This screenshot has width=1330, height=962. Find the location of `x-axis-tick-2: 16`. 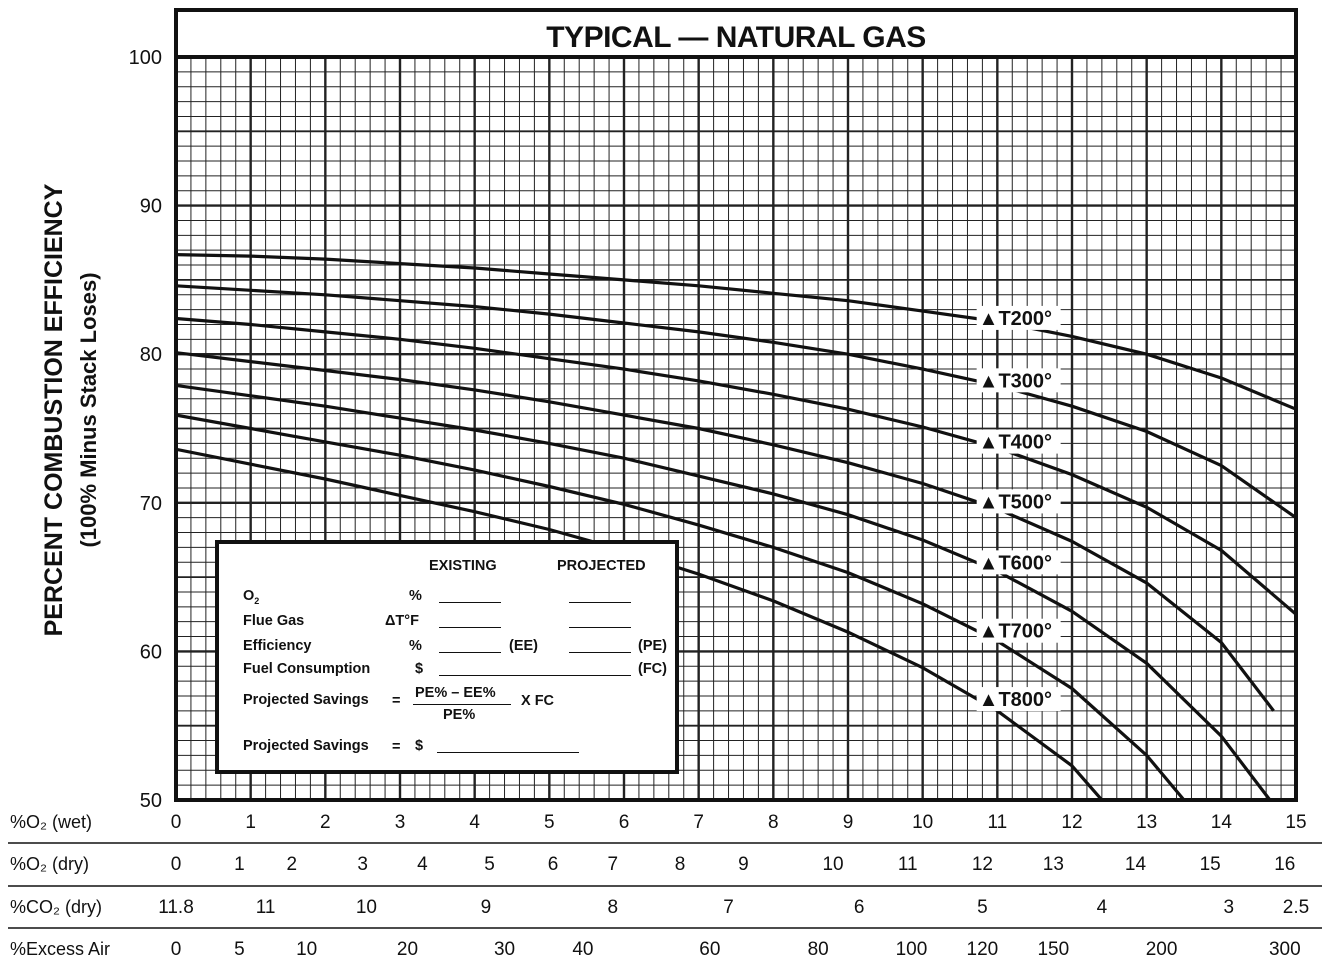

x-axis-tick-2: 16 is located at coordinates (1284, 864).